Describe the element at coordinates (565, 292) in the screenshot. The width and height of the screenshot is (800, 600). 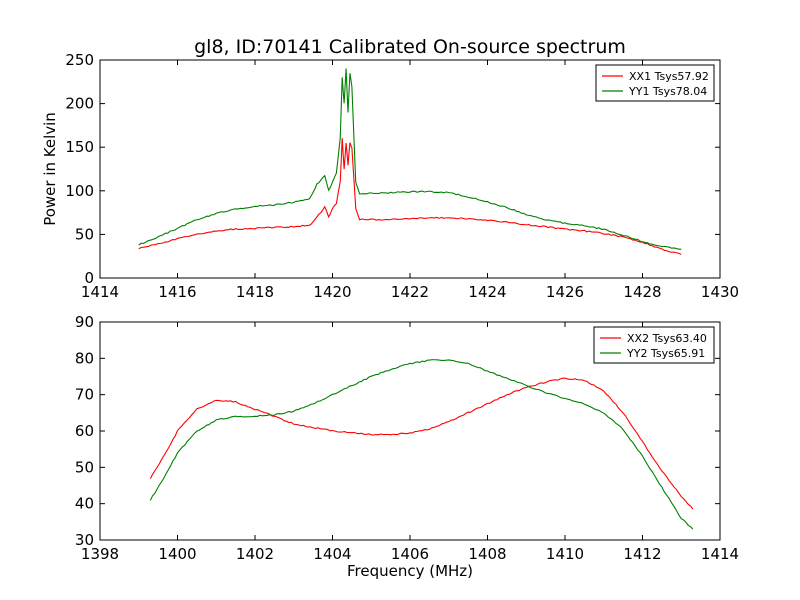
I see `x-tick-label: 1426` at that location.